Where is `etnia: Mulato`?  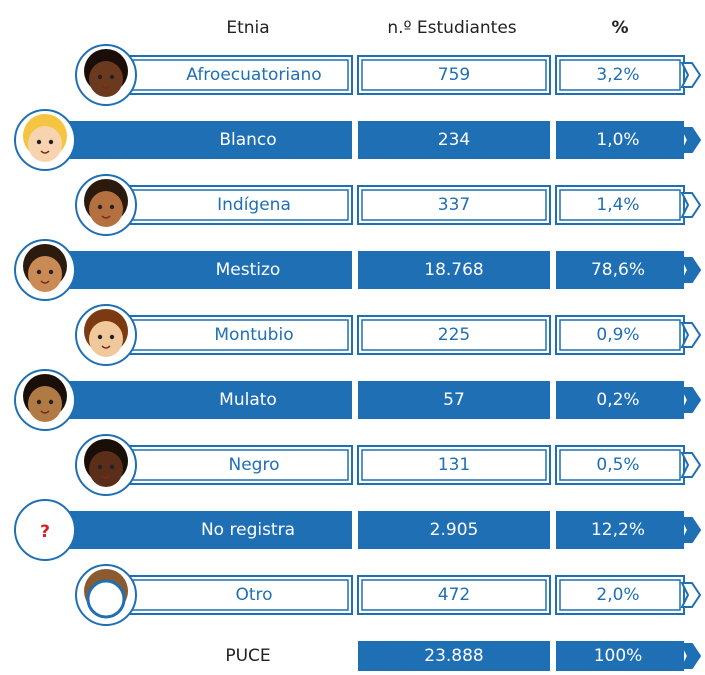 etnia: Mulato is located at coordinates (248, 400).